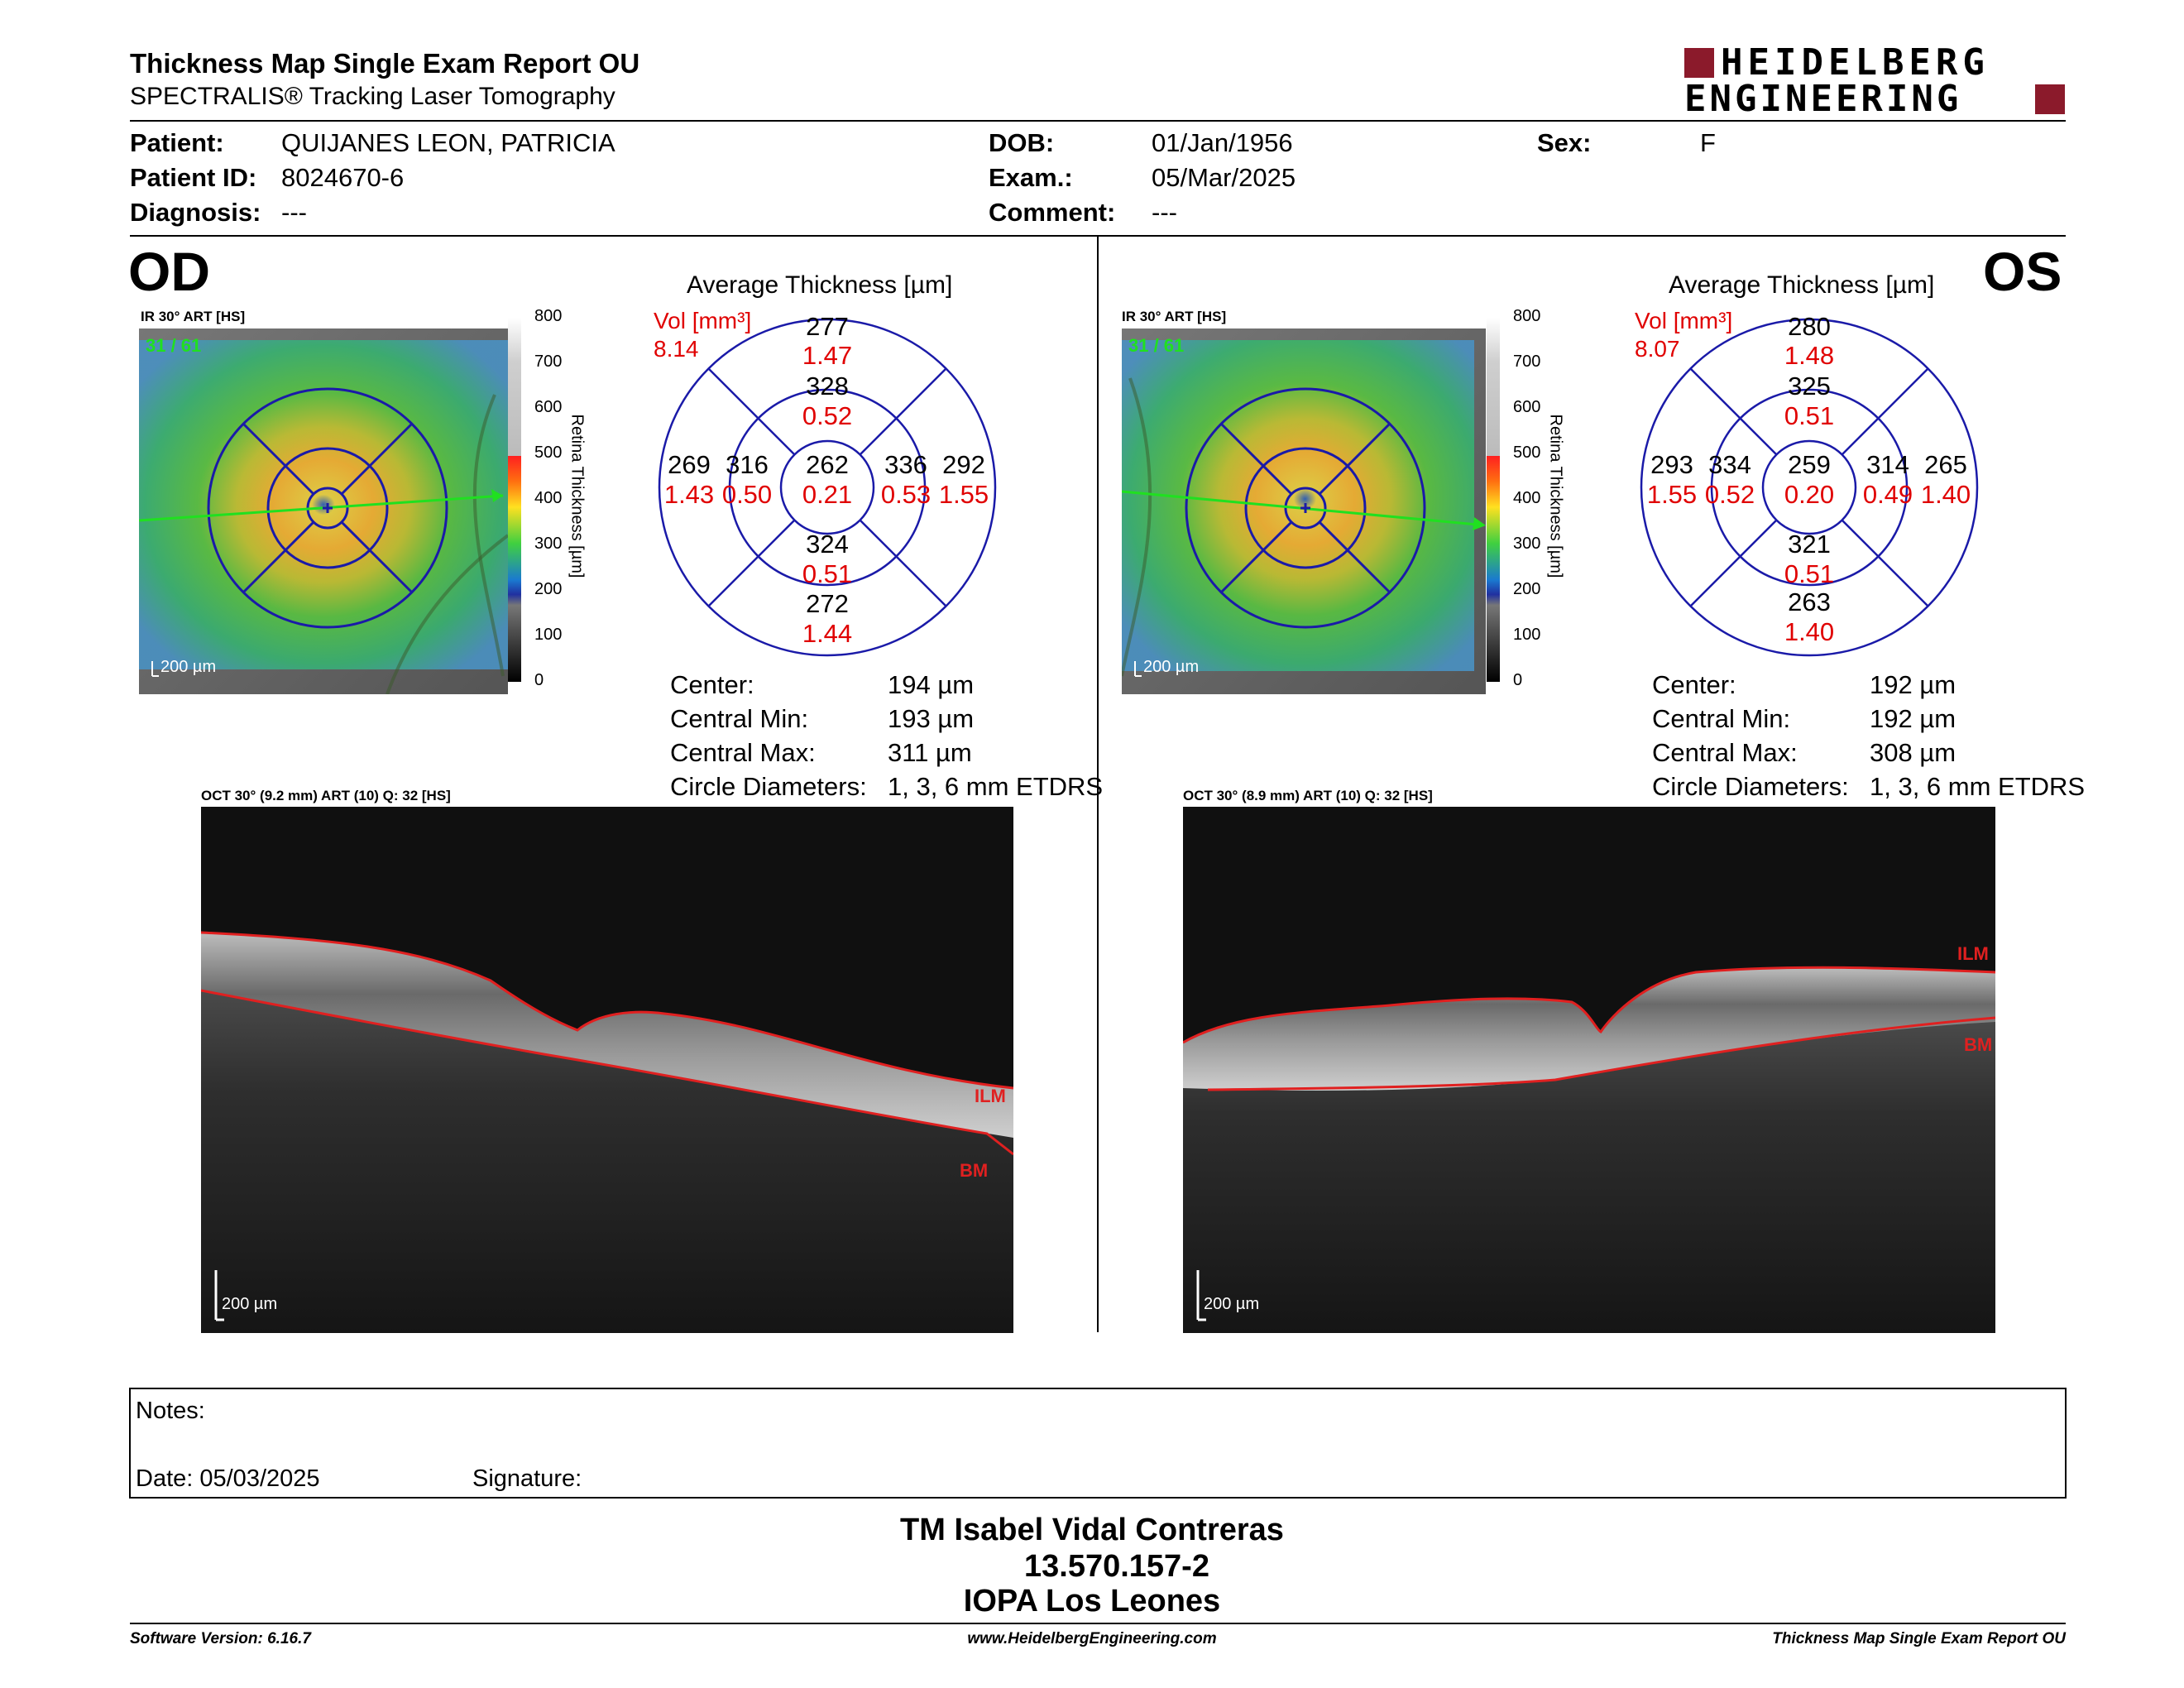 This screenshot has width=2184, height=1688. Describe the element at coordinates (1913, 718) in the screenshot. I see `os-min-value: 192 µm` at that location.